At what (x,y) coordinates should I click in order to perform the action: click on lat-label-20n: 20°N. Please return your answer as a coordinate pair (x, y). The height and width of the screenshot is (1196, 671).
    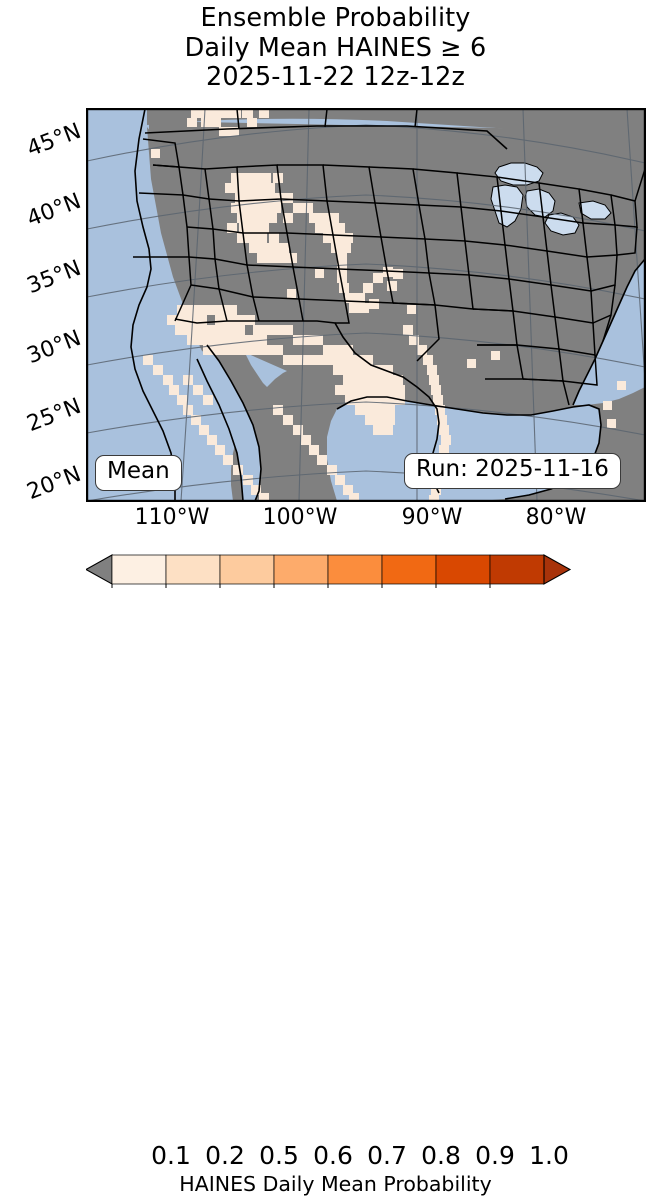
    Looking at the image, I should click on (54, 483).